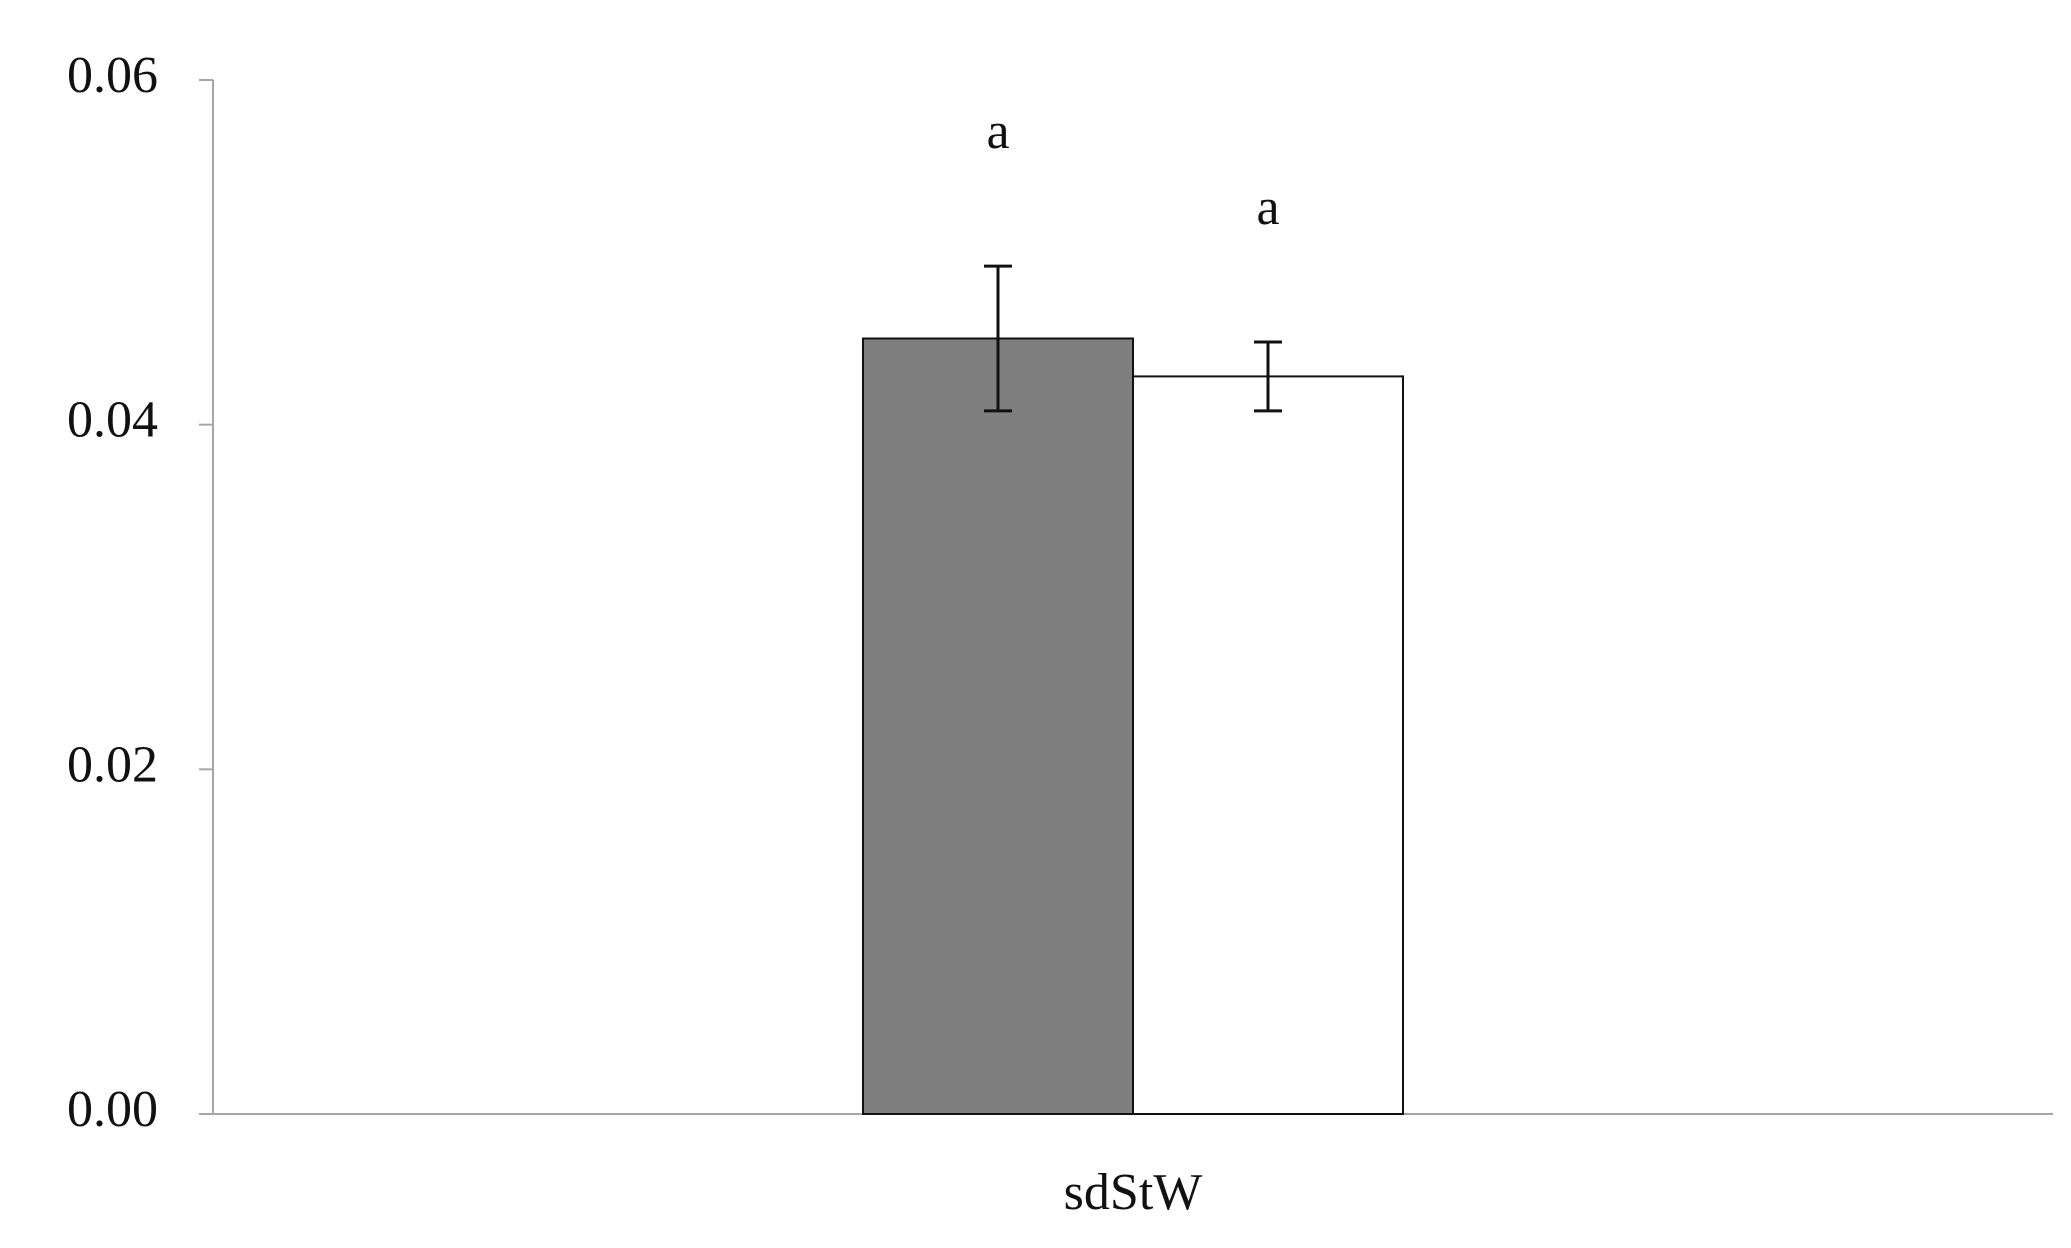  What do you see at coordinates (112, 420) in the screenshot?
I see `y-tick-label: 0.04` at bounding box center [112, 420].